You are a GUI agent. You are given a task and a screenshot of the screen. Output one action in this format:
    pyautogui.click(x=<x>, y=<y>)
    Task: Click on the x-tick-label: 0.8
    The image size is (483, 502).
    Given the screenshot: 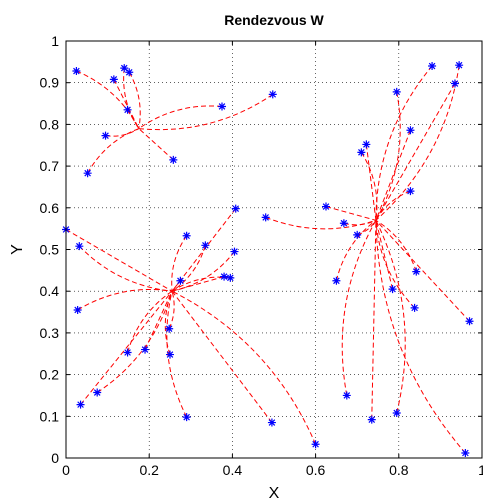 What is the action you would take?
    pyautogui.click(x=399, y=470)
    